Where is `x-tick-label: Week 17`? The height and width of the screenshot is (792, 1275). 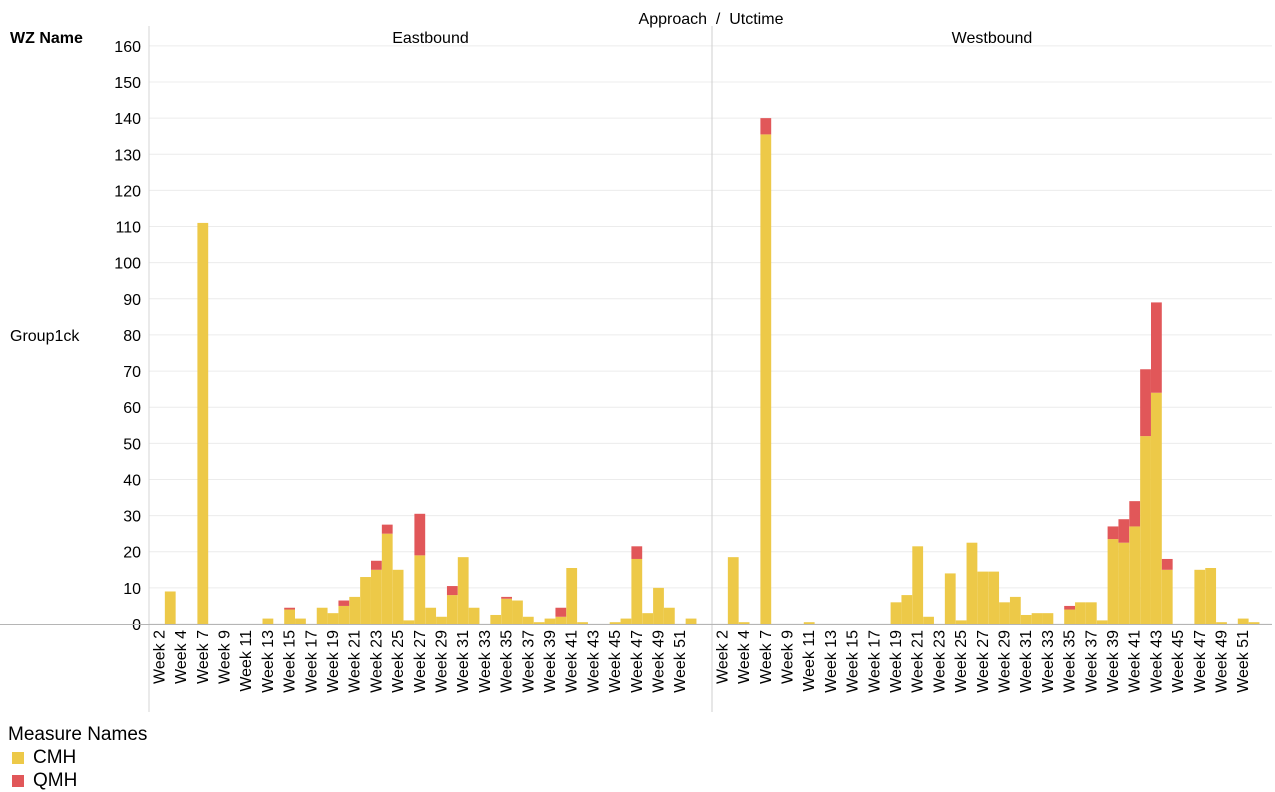 x-tick-label: Week 17 is located at coordinates (311, 661).